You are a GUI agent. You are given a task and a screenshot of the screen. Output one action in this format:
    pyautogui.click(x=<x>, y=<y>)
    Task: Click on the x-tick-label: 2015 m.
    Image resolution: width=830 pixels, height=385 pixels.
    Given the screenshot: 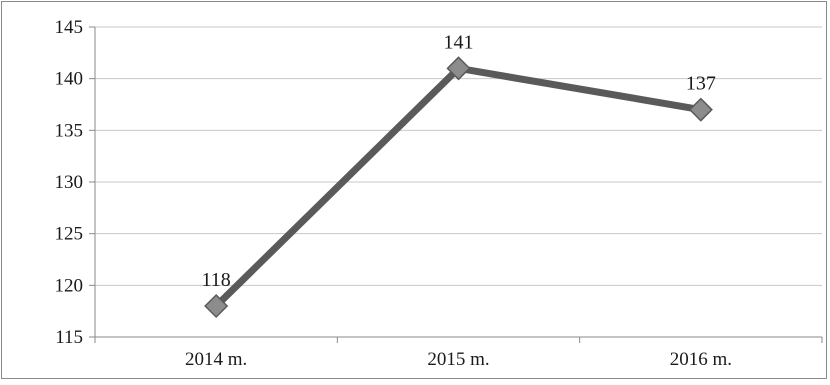 What is the action you would take?
    pyautogui.click(x=458, y=359)
    